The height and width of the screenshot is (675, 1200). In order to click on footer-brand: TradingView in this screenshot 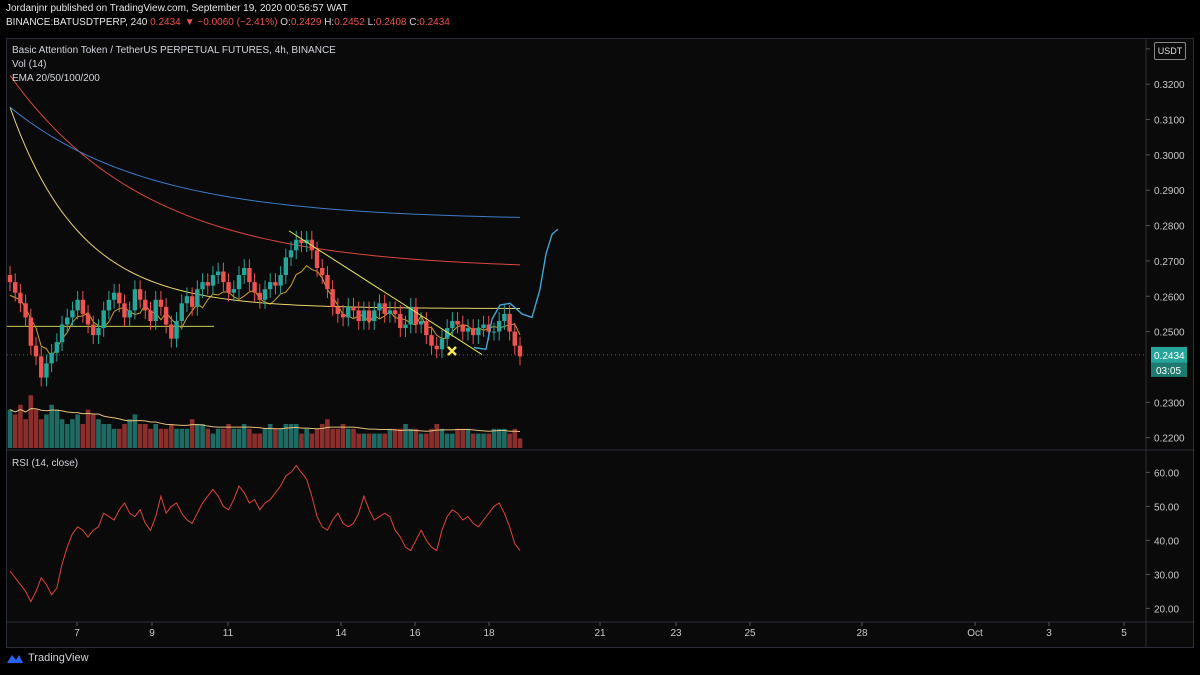, I will do `click(58, 658)`.